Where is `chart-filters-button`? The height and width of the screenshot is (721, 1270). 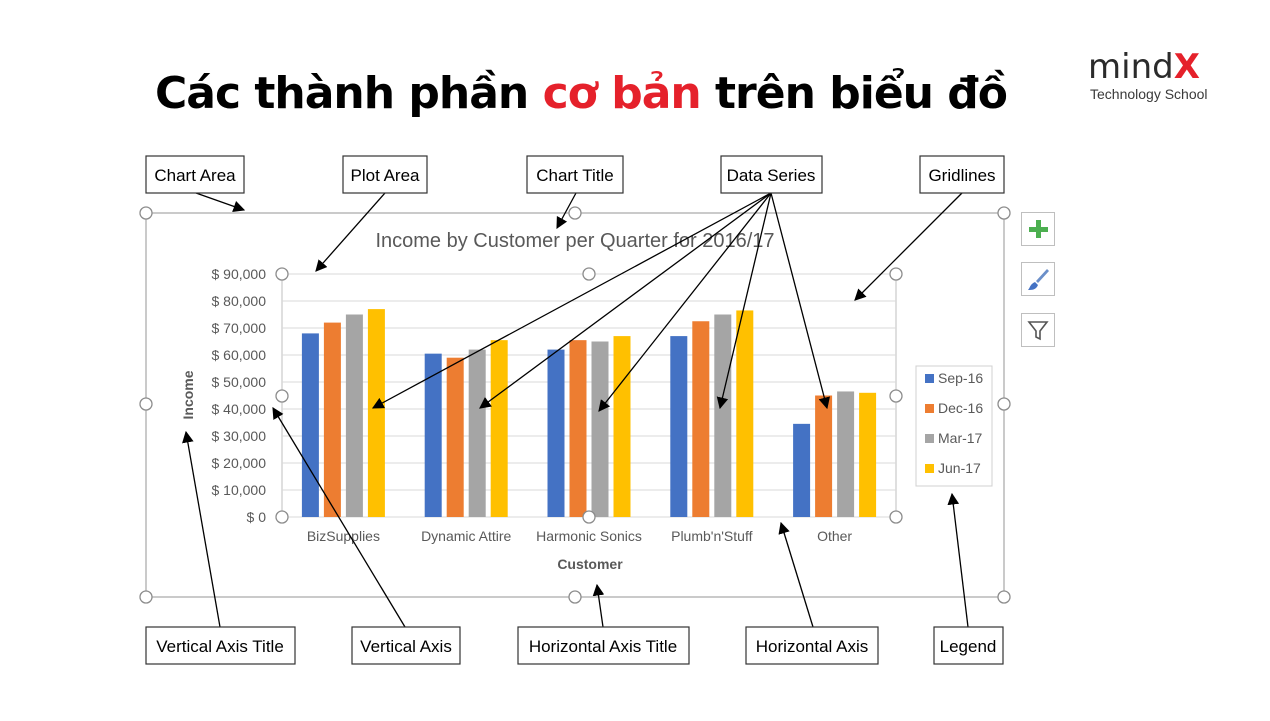
chart-filters-button is located at coordinates (1038, 330).